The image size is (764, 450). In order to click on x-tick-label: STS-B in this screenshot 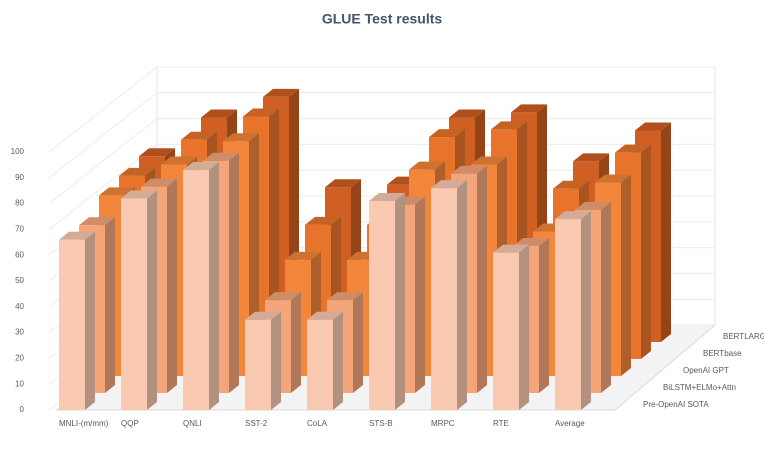, I will do `click(381, 423)`.